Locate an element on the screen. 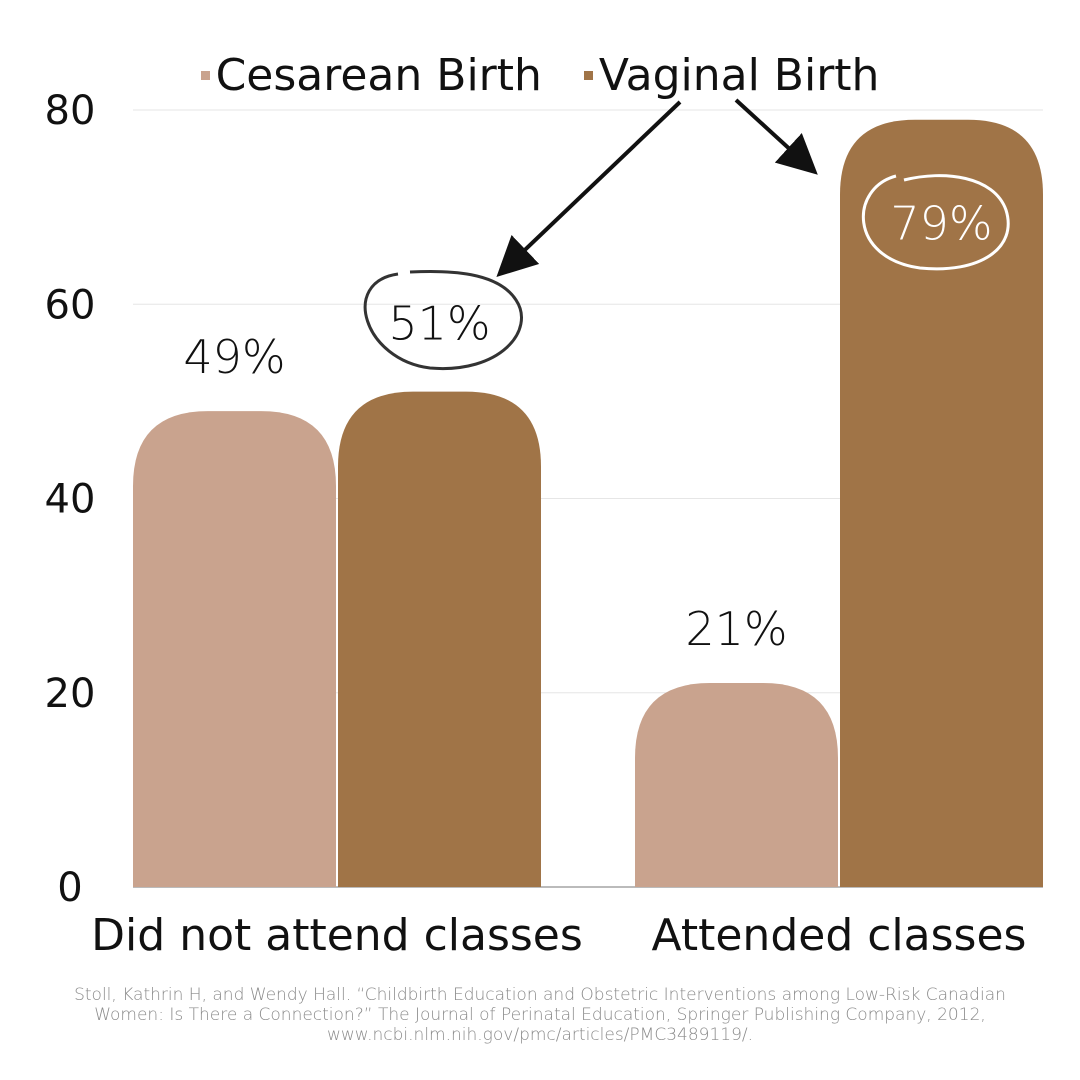  x-axis-ticks: Did not attend classes Attended classes is located at coordinates (558, 935).